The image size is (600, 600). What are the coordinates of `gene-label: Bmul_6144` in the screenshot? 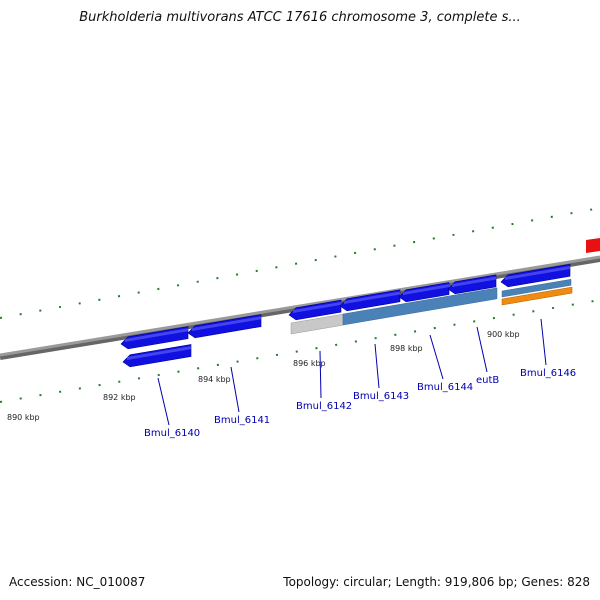 It's located at (445, 387).